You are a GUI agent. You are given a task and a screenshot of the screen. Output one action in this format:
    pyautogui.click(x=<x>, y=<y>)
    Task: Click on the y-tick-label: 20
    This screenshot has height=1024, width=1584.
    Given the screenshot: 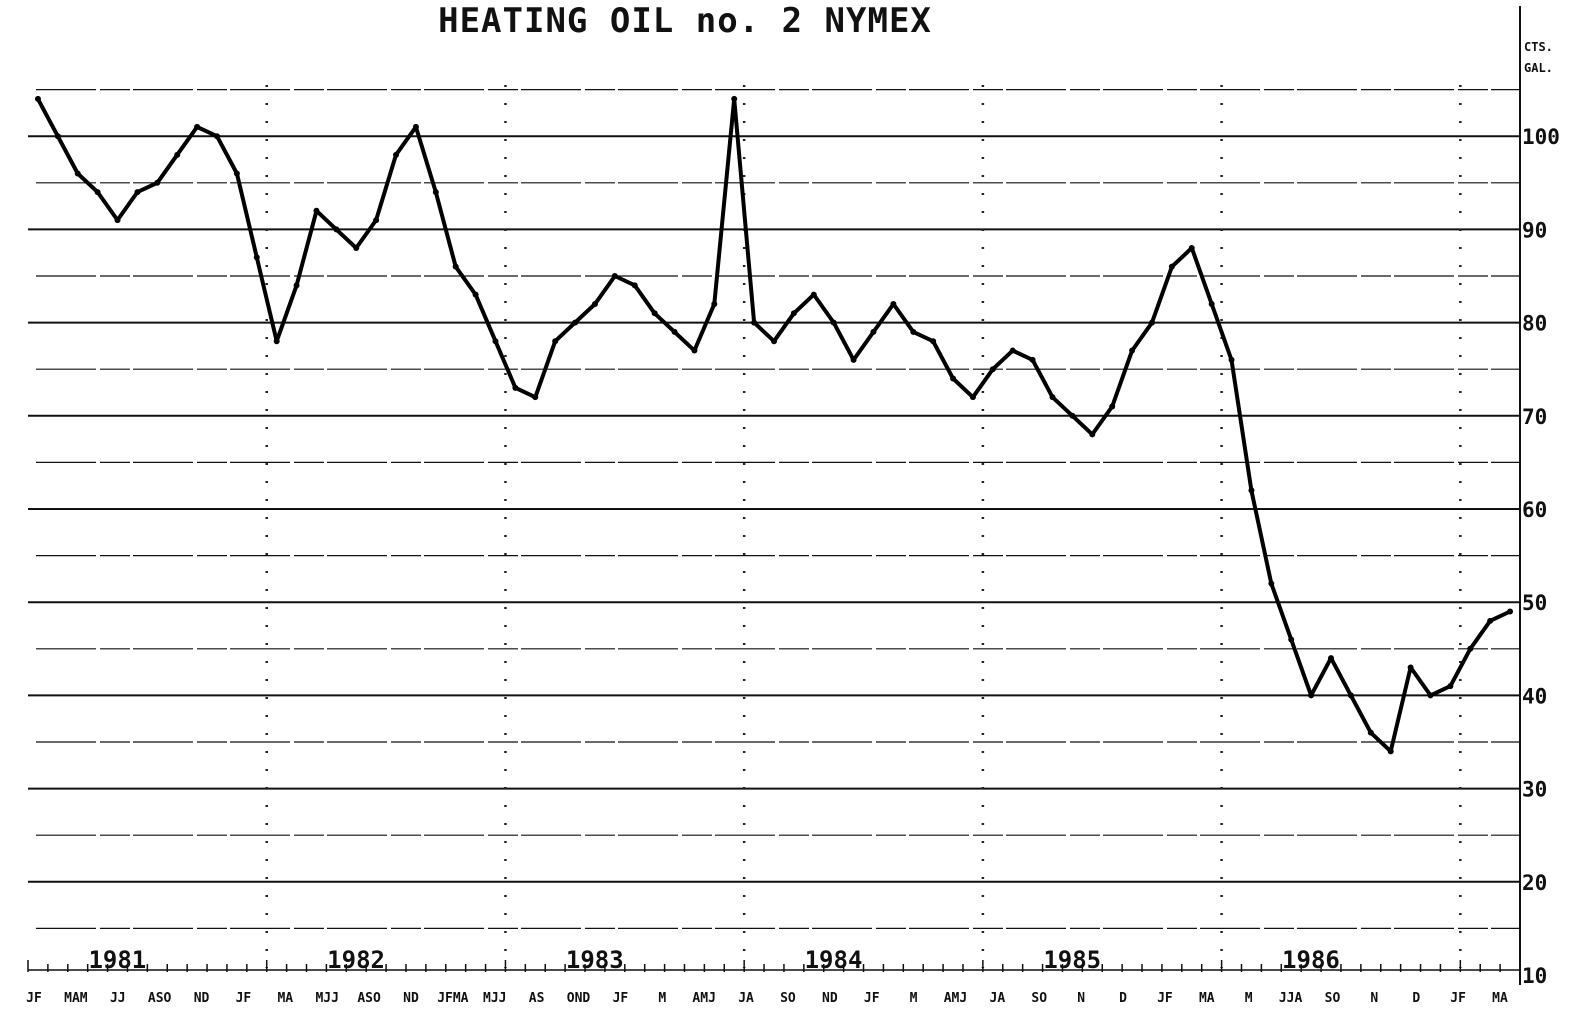 What is the action you would take?
    pyautogui.click(x=1534, y=883)
    